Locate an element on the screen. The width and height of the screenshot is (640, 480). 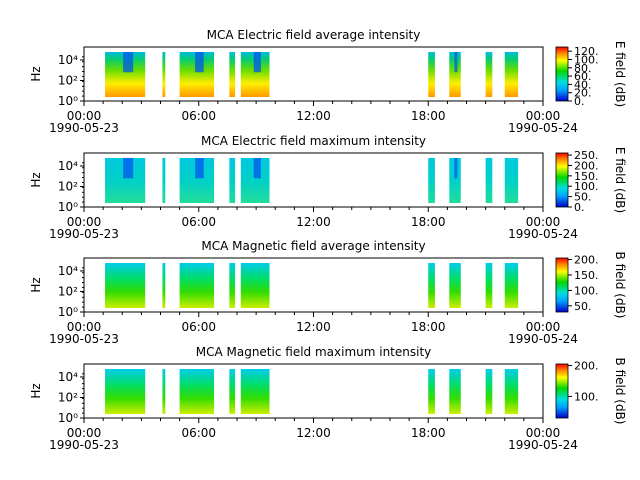
panel-title: MCA Electric field maximum intensity is located at coordinates (313, 141).